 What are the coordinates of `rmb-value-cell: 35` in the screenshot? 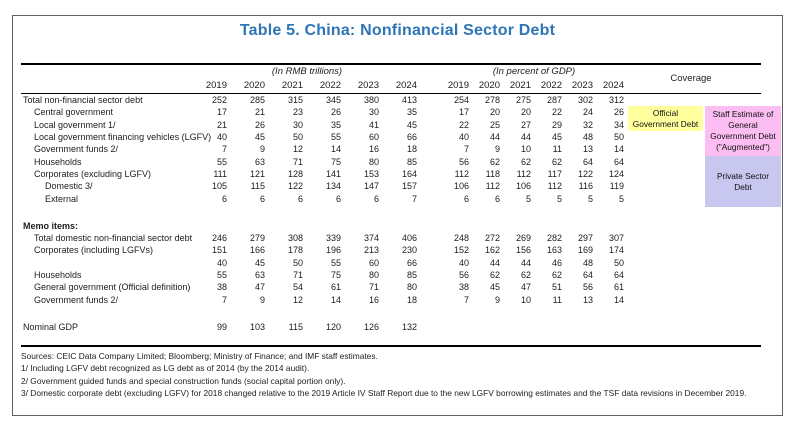 It's located at (335, 124).